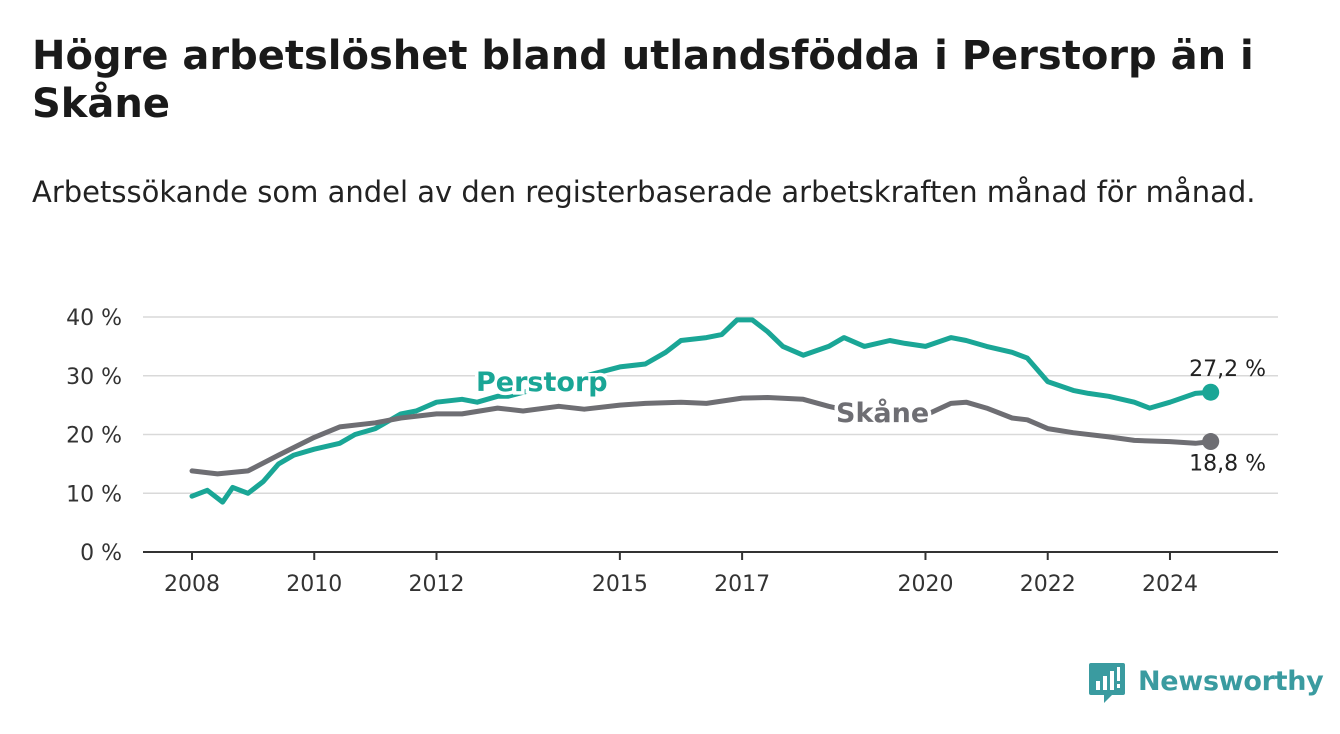 The width and height of the screenshot is (1340, 734). I want to click on x-tick-label: 2010, so click(314, 584).